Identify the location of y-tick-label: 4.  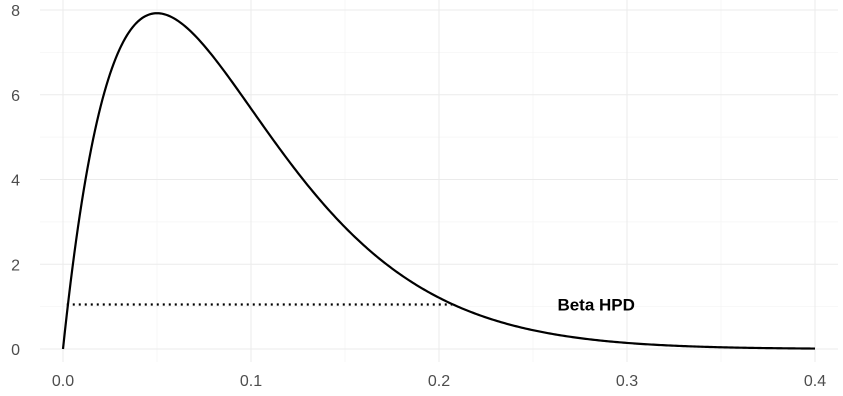
(15, 181).